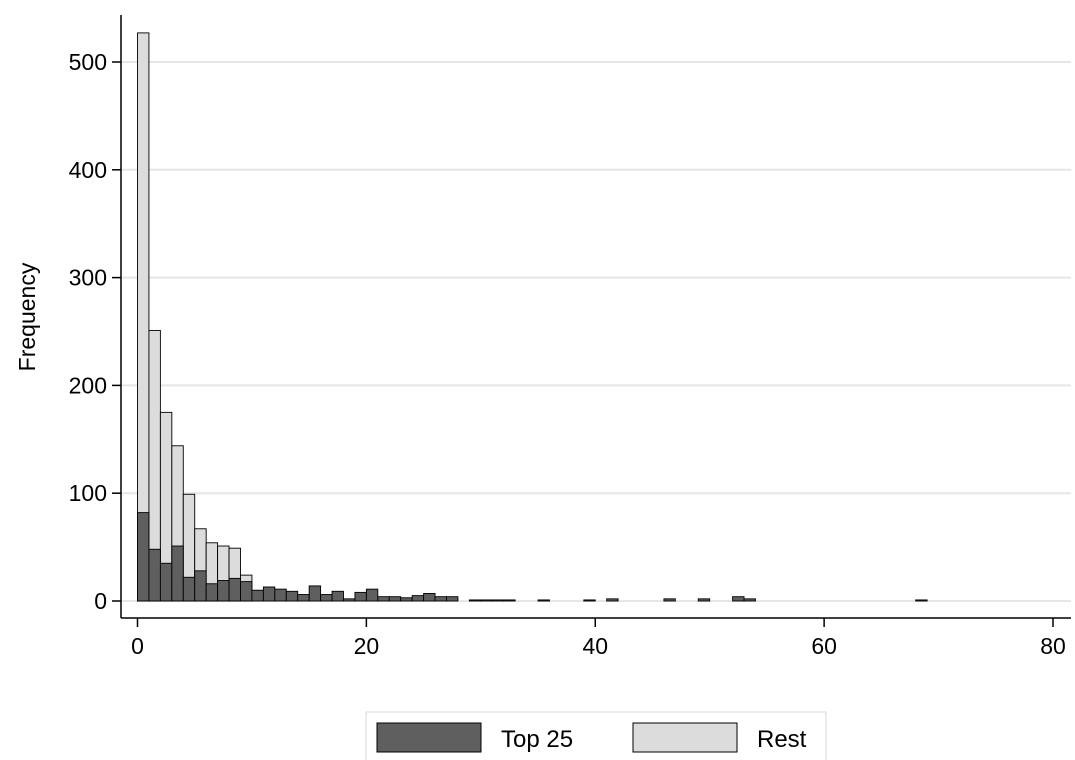 The width and height of the screenshot is (1075, 760). I want to click on y-tick-label-500: 500, so click(88, 62).